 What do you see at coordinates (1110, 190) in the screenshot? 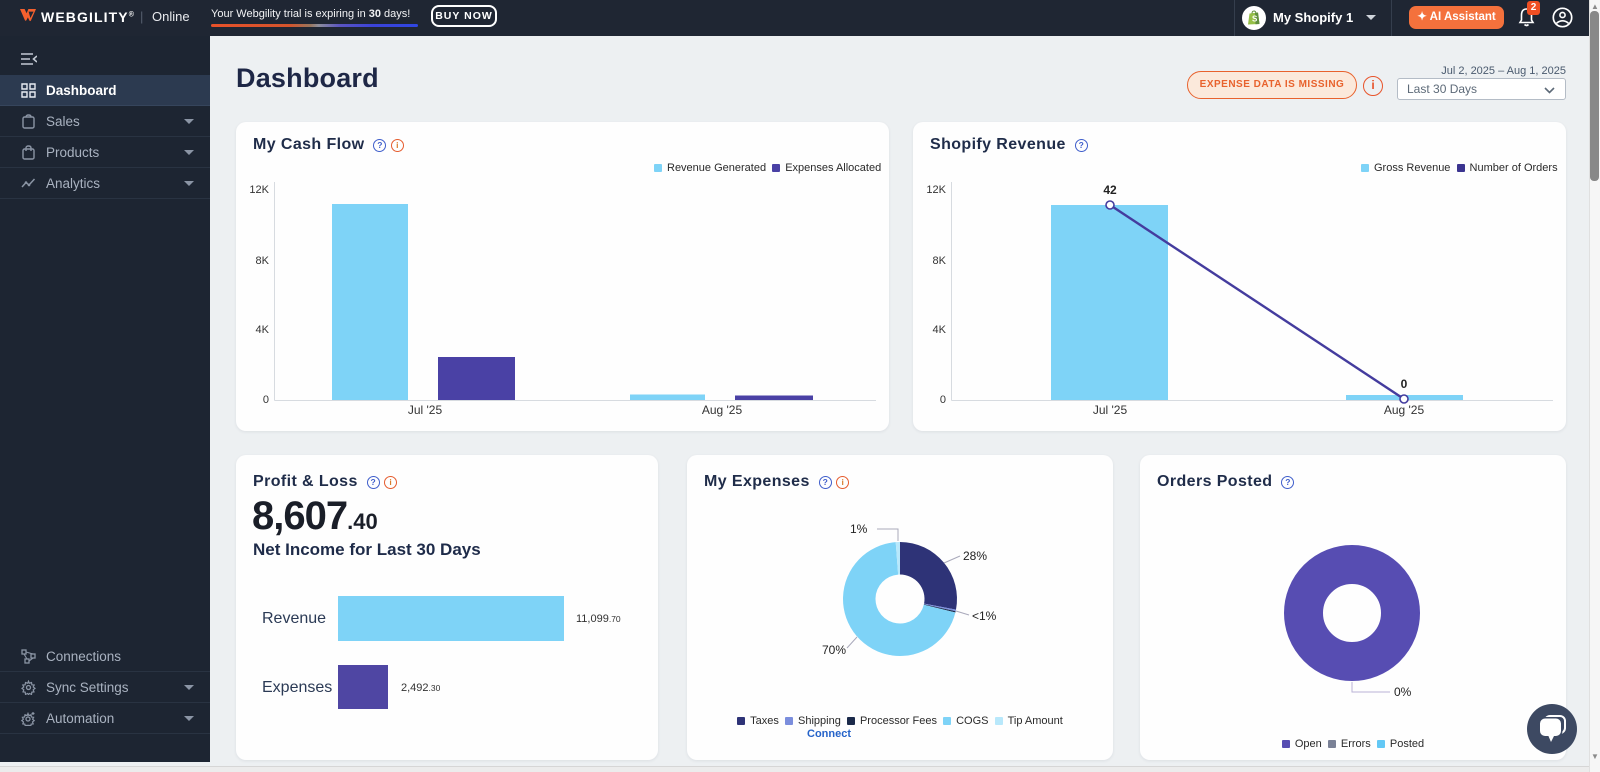
I see `svg-text: 42` at bounding box center [1110, 190].